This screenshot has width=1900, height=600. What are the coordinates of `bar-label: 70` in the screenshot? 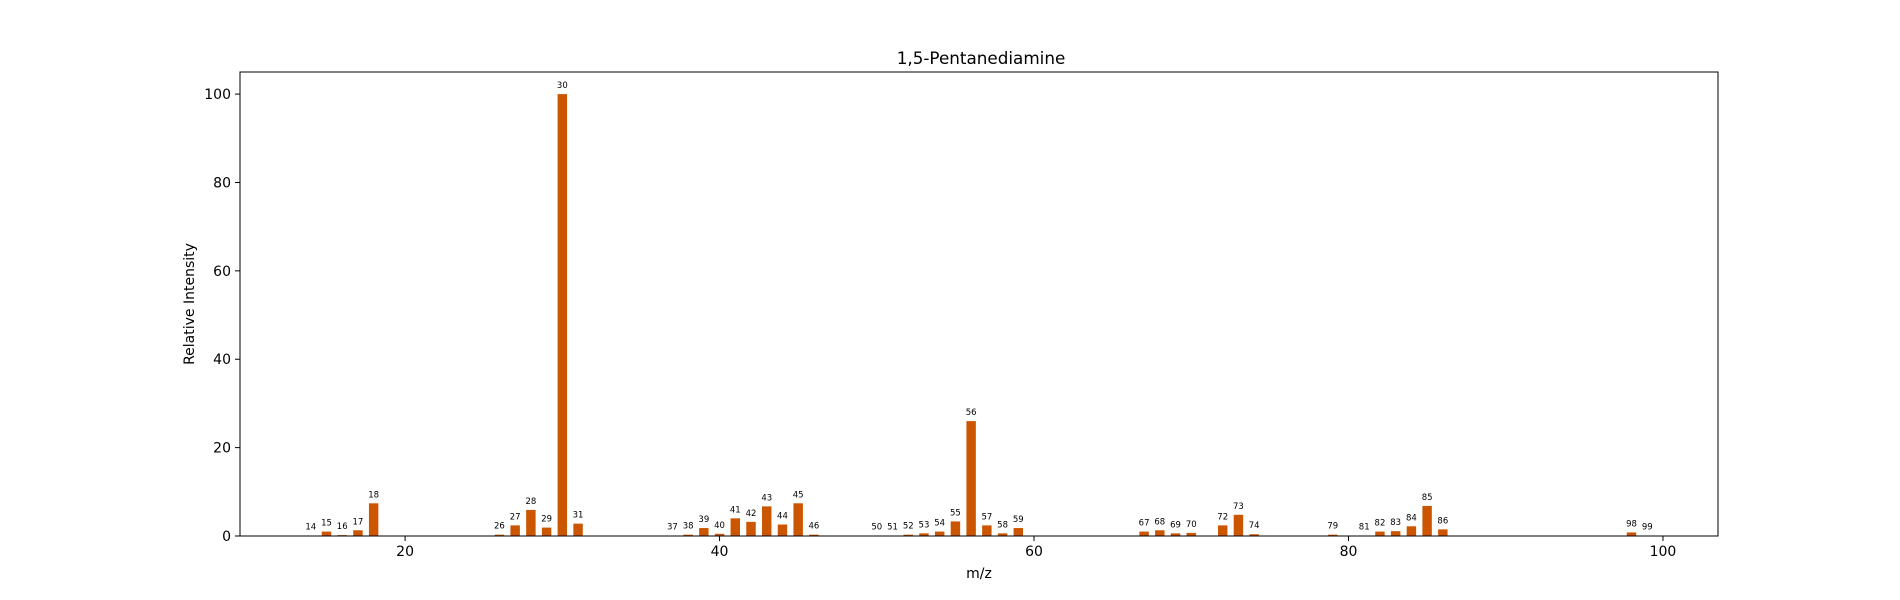 It's located at (1191, 525).